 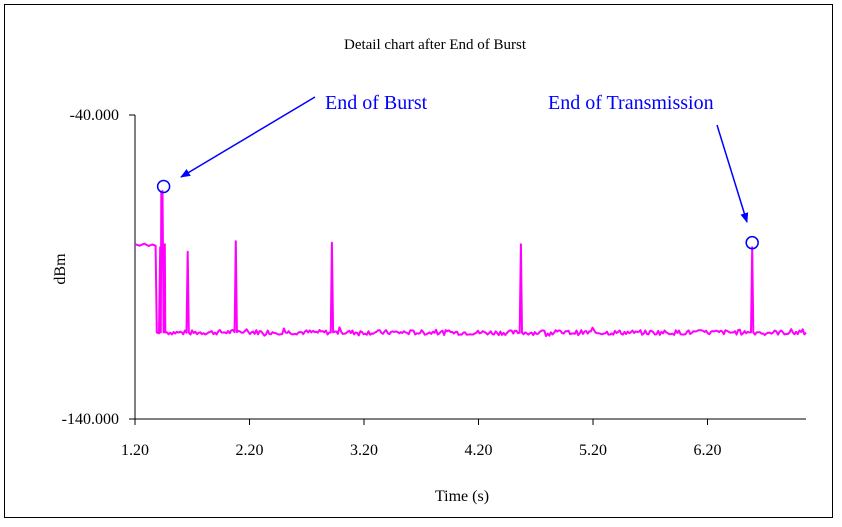 What do you see at coordinates (479, 450) in the screenshot?
I see `x-tick-label: 4.20` at bounding box center [479, 450].